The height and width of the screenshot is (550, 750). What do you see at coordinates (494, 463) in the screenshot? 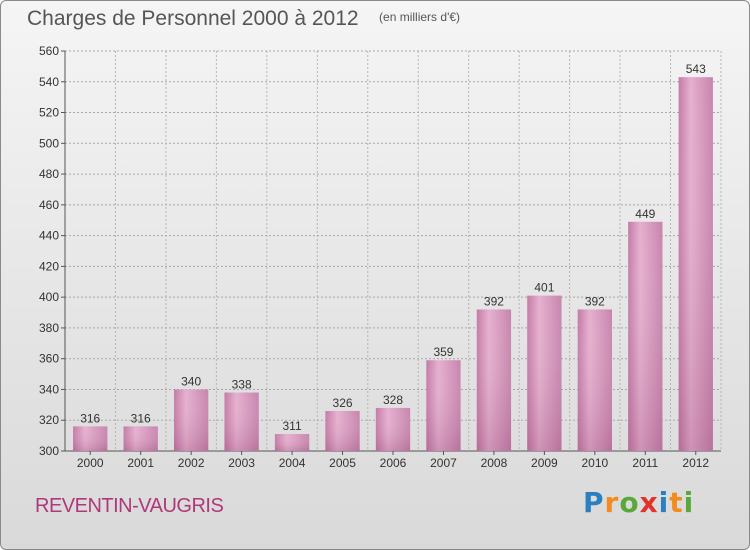
I see `x-tick-label: 2008` at bounding box center [494, 463].